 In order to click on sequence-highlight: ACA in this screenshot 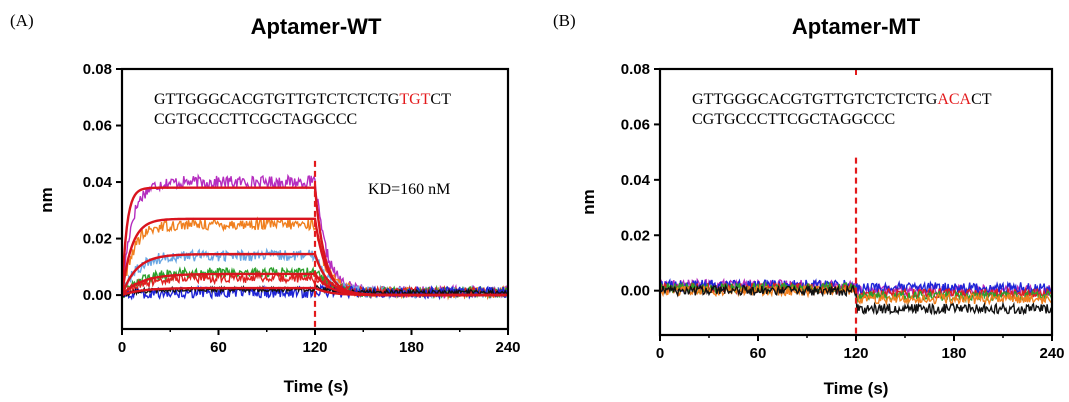, I will do `click(954, 99)`.